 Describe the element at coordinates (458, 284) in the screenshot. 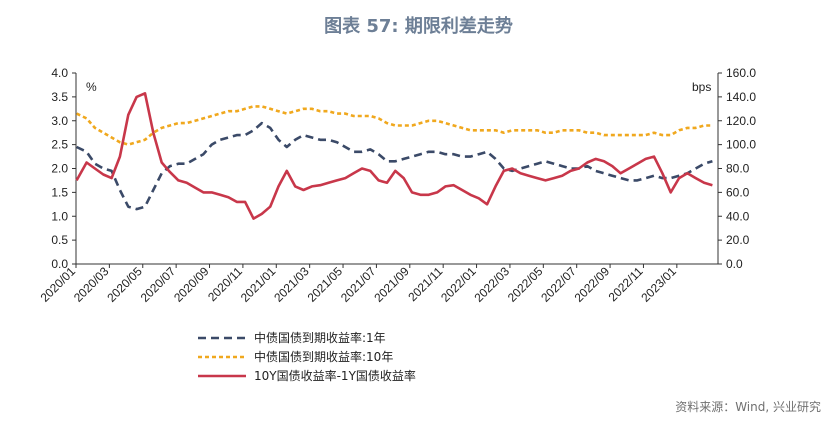

I see `x-tick-label: 2022/01` at that location.